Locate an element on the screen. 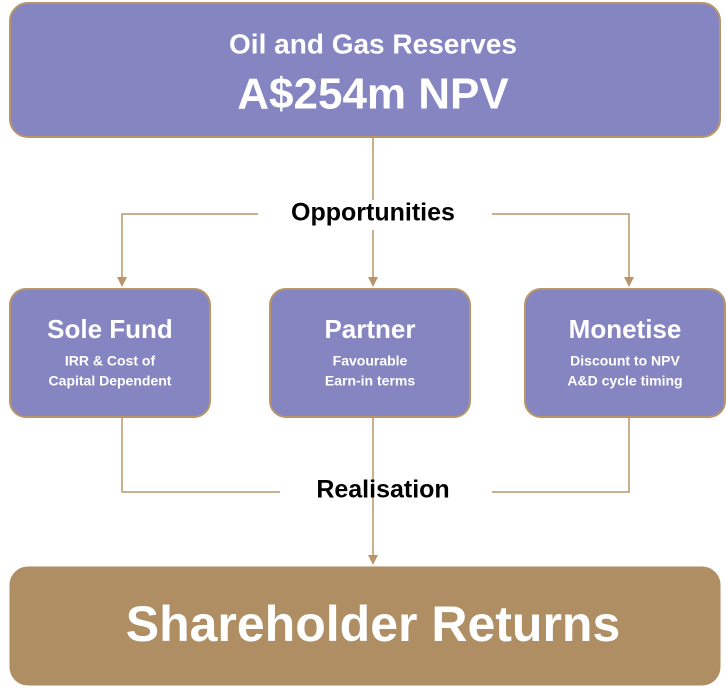  option-line: A&D cycle timing is located at coordinates (624, 381).